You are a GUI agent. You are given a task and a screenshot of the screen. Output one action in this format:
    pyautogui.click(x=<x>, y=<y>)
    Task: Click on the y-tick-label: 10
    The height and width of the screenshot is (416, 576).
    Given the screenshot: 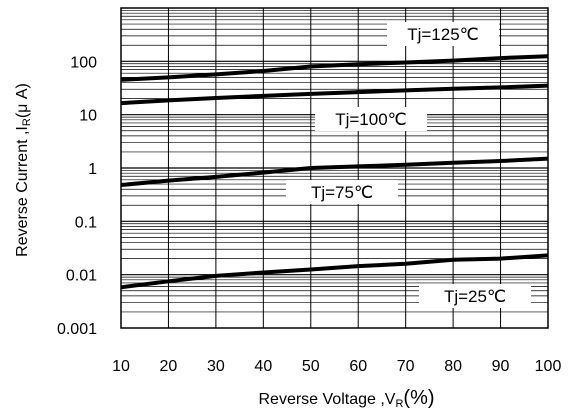 What is the action you would take?
    pyautogui.click(x=88, y=116)
    